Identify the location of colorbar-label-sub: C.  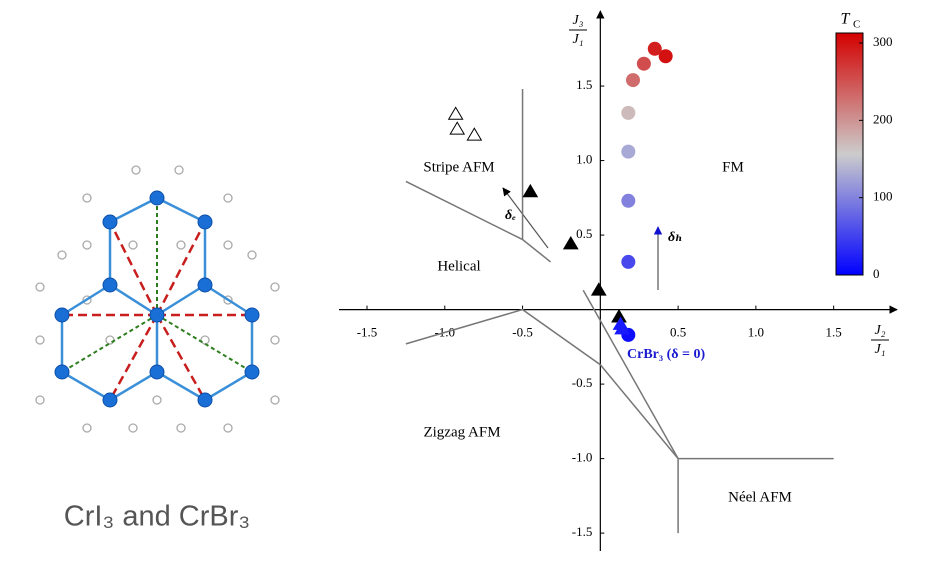
(856, 25).